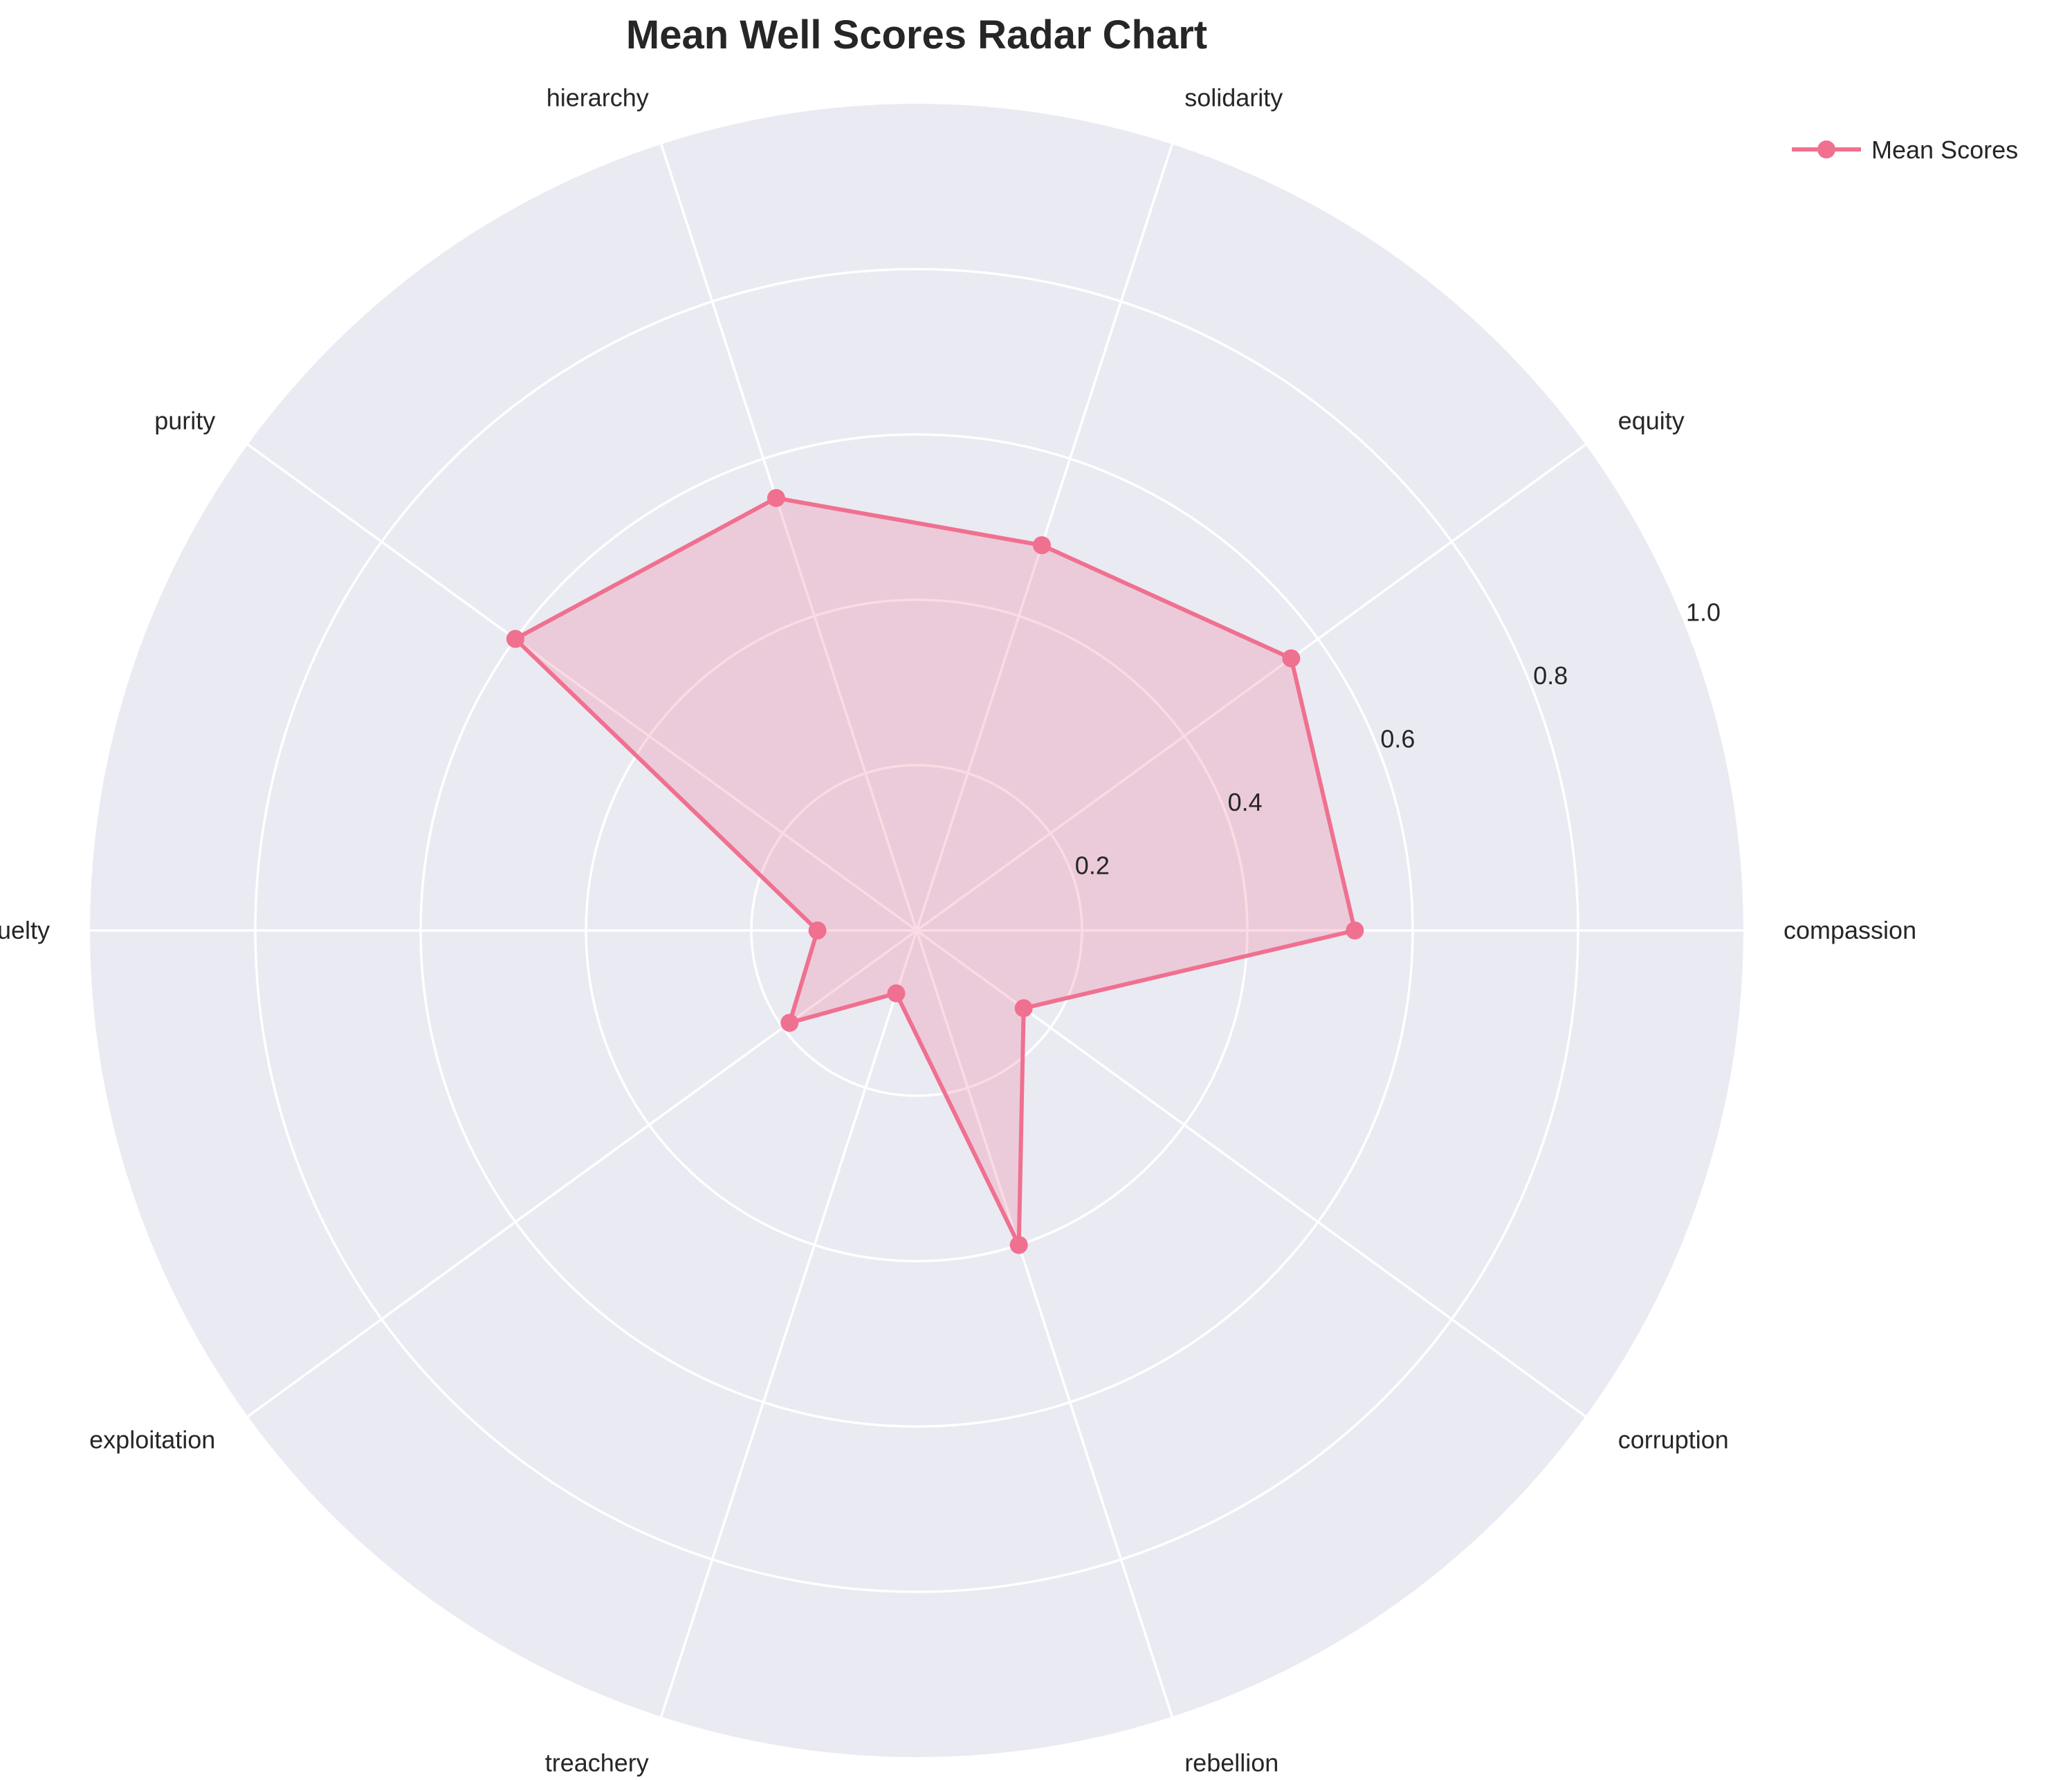 This screenshot has height=1780, width=2072. Describe the element at coordinates (1246, 802) in the screenshot. I see `radial-tick-label-1: 0.4` at that location.